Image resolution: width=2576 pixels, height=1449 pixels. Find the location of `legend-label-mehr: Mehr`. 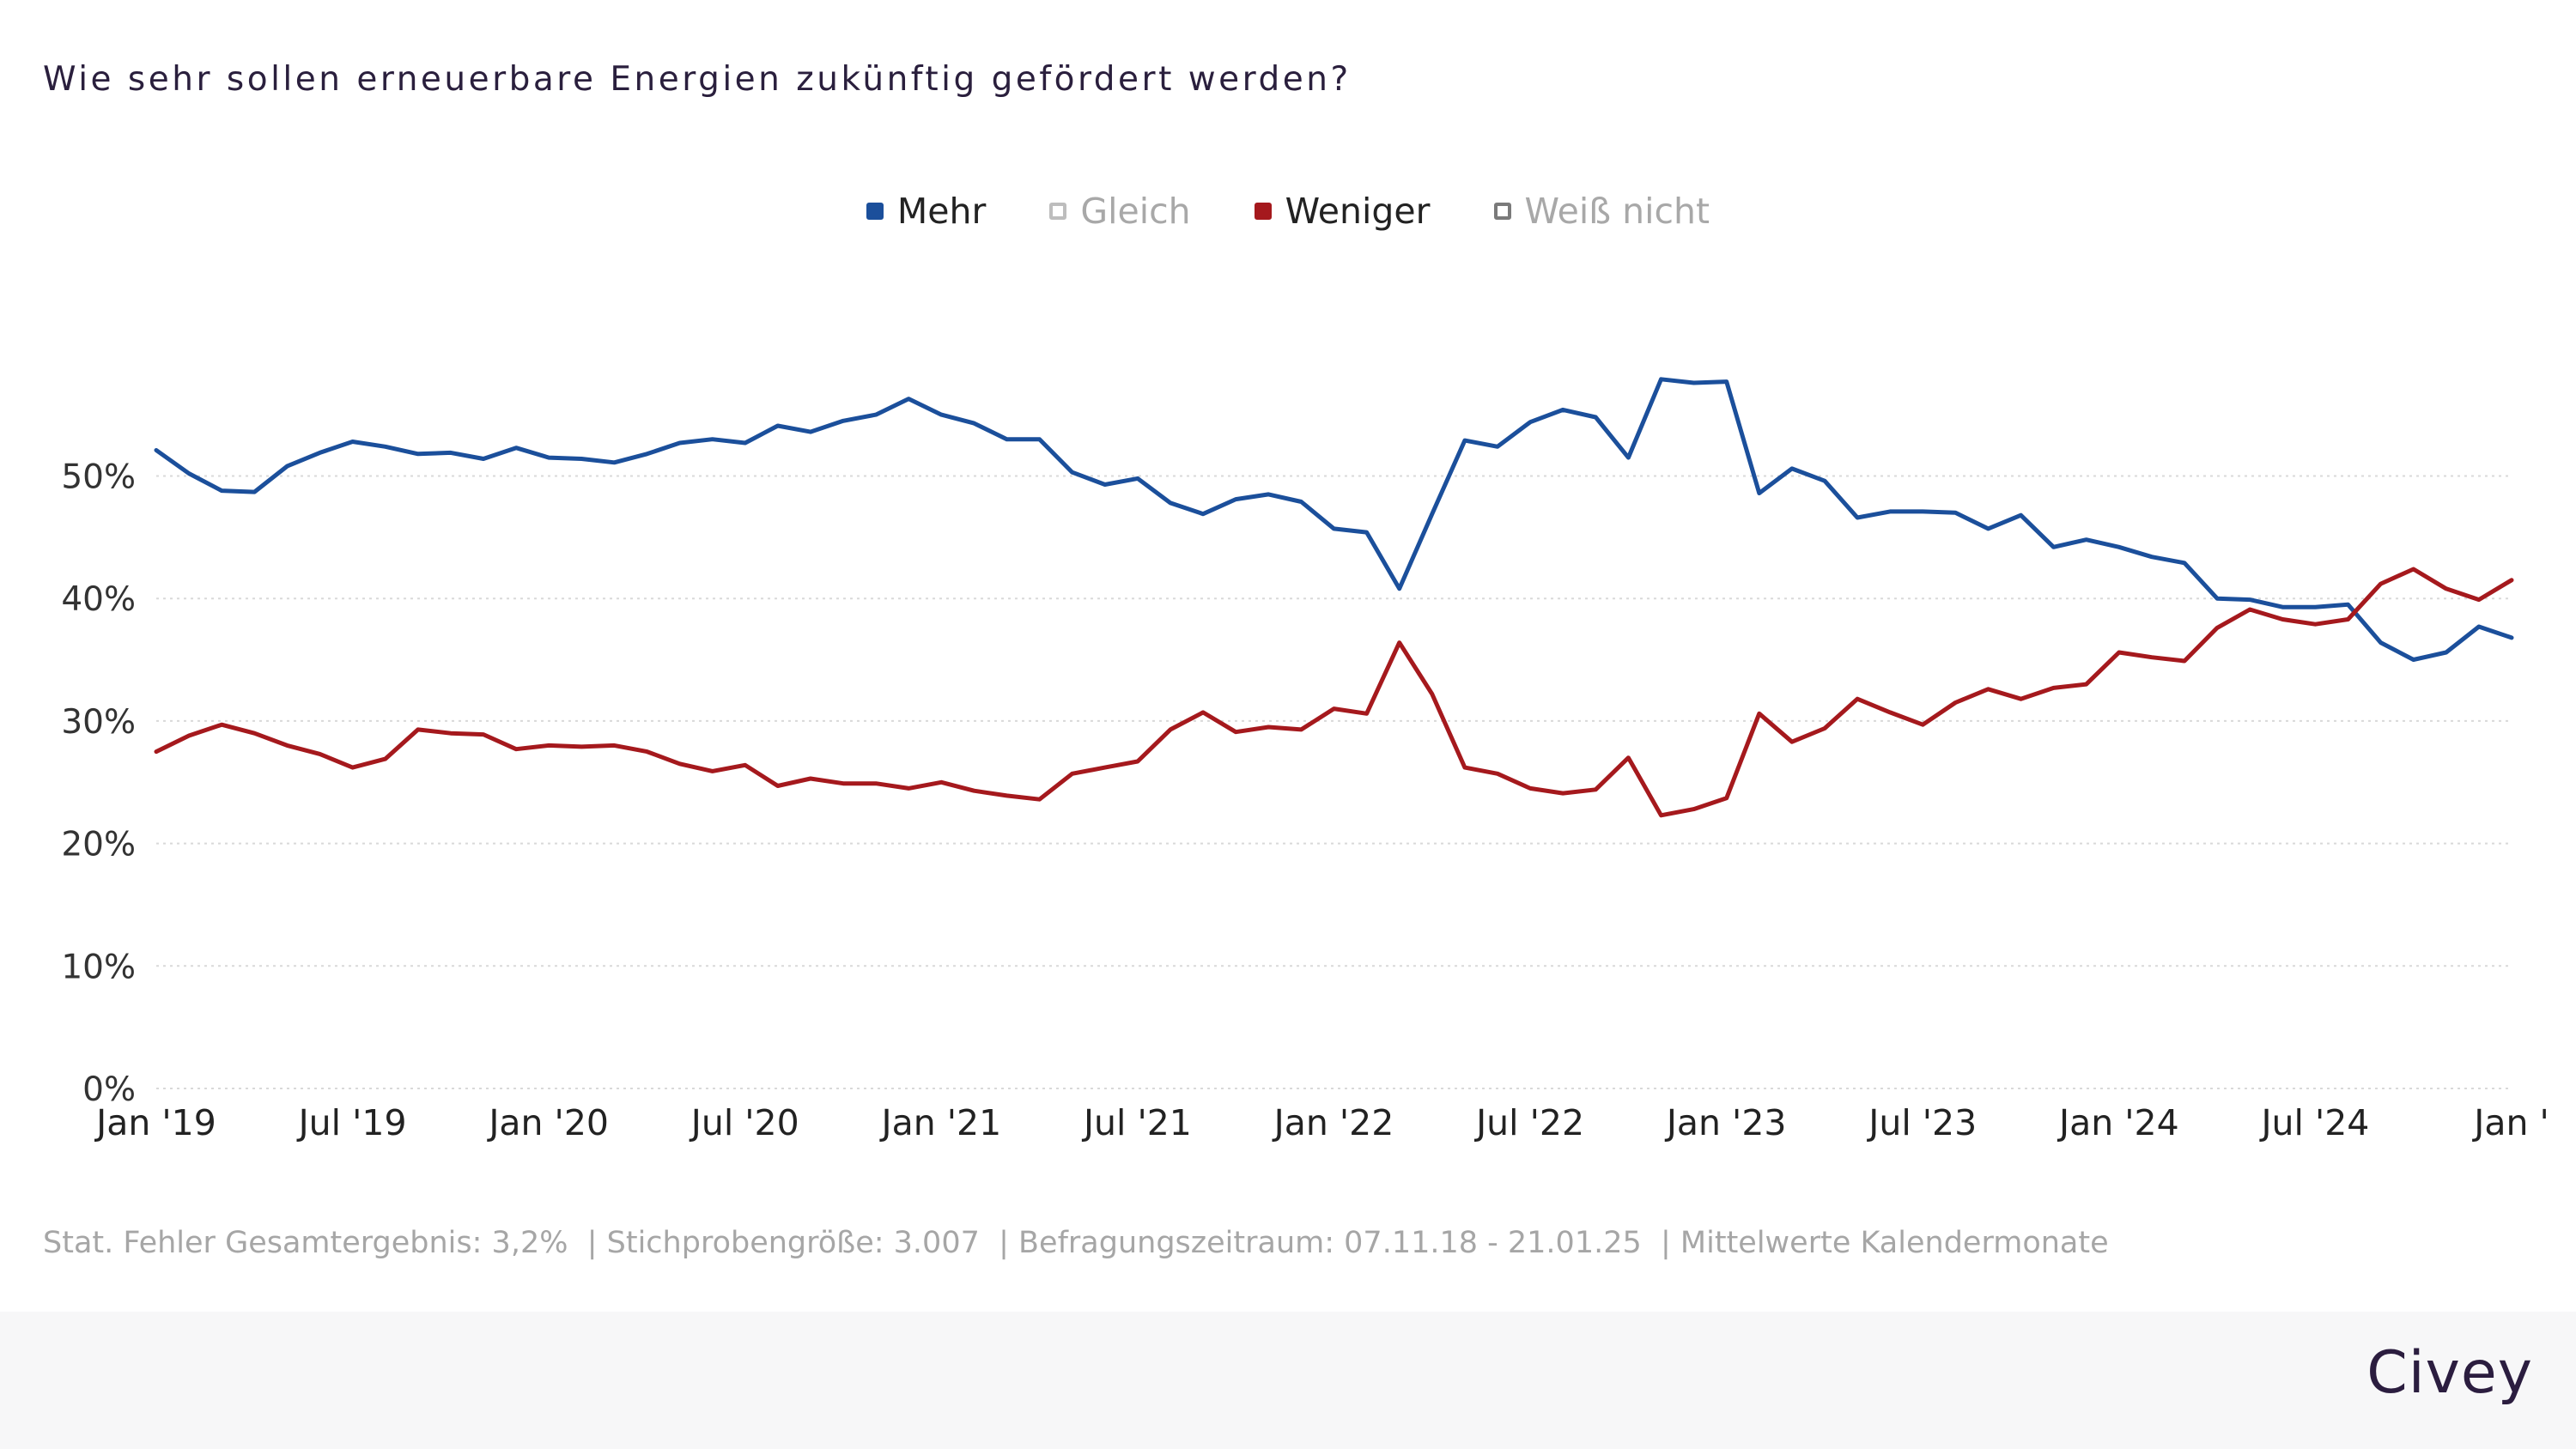

legend-label-mehr: Mehr is located at coordinates (941, 211).